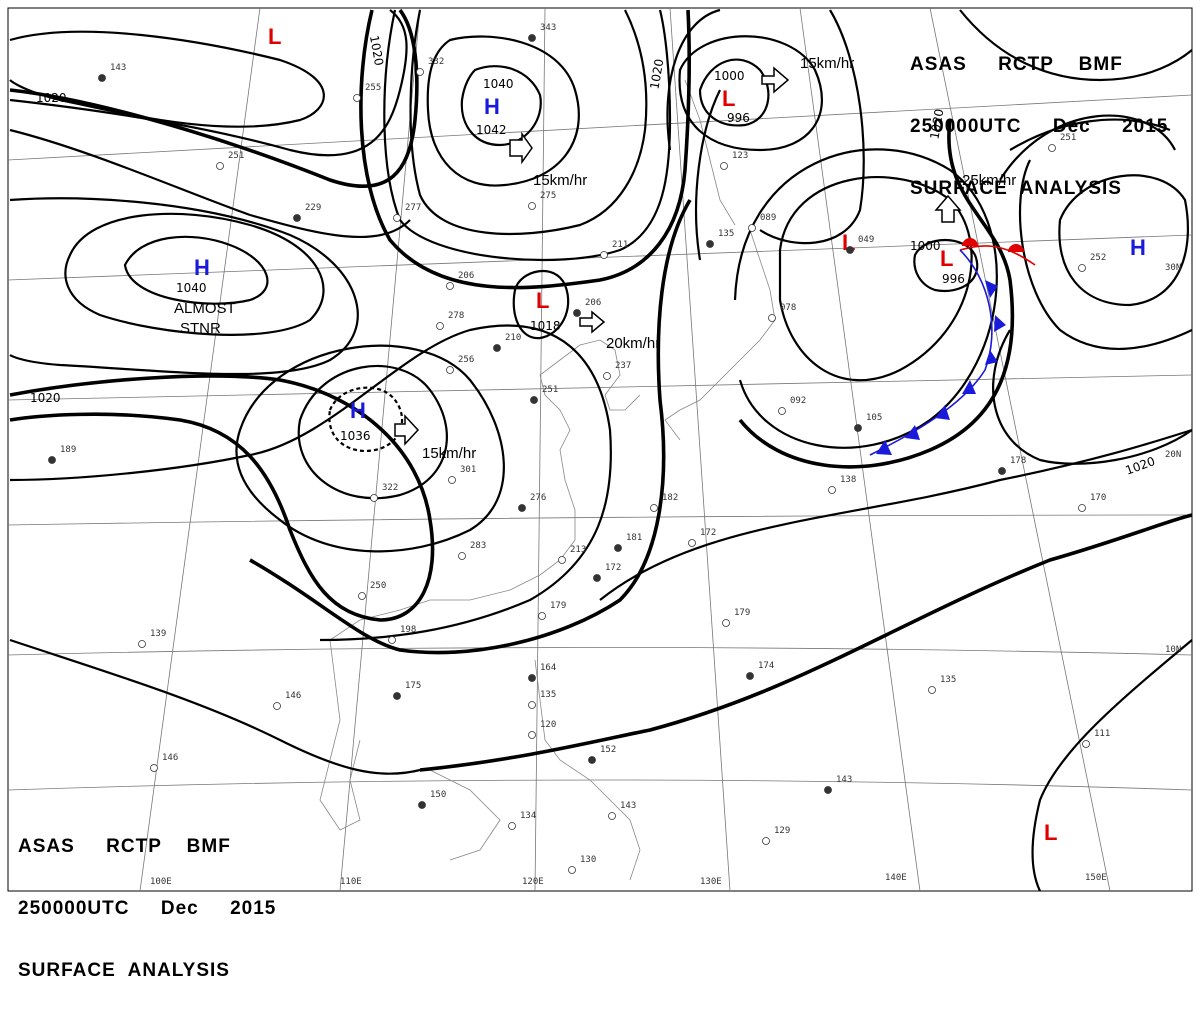  What do you see at coordinates (970, 242) in the screenshot?
I see `warm-front-semicircle` at bounding box center [970, 242].